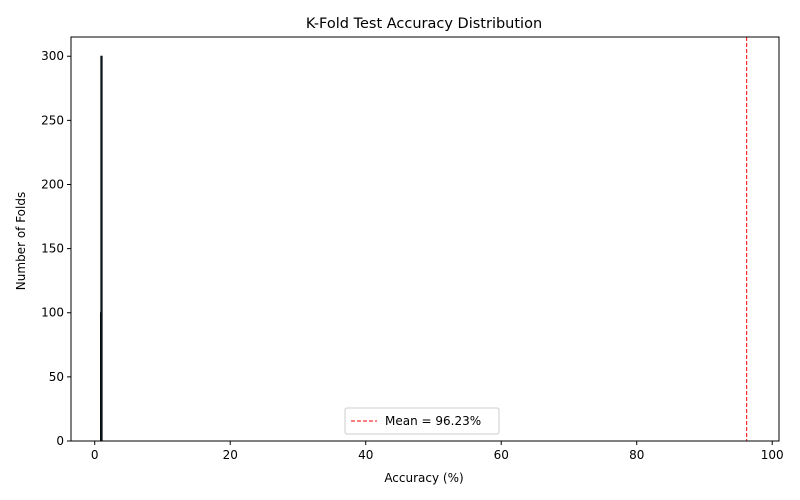 This screenshot has height=500, width=800. I want to click on legend-box, so click(422, 421).